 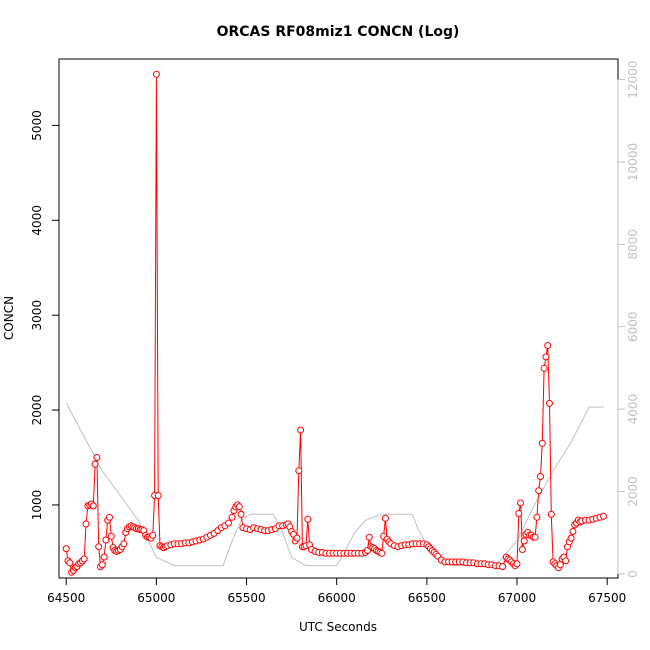 What do you see at coordinates (633, 162) in the screenshot?
I see `y2-tick-label: 10000` at bounding box center [633, 162].